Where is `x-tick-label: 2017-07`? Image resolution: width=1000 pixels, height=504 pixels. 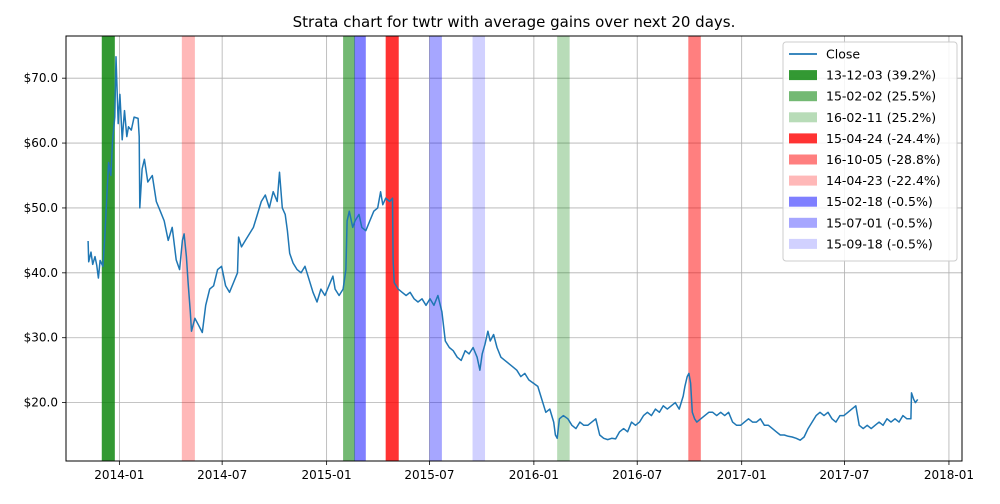
x-tick-label: 2017-07 is located at coordinates (844, 475).